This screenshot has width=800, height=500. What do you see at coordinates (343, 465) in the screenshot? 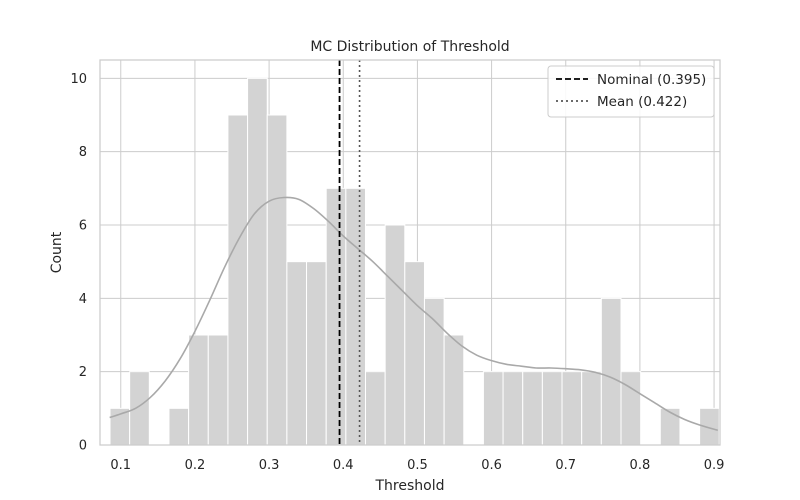
I see `x-tick-label: 0.4` at bounding box center [343, 465].